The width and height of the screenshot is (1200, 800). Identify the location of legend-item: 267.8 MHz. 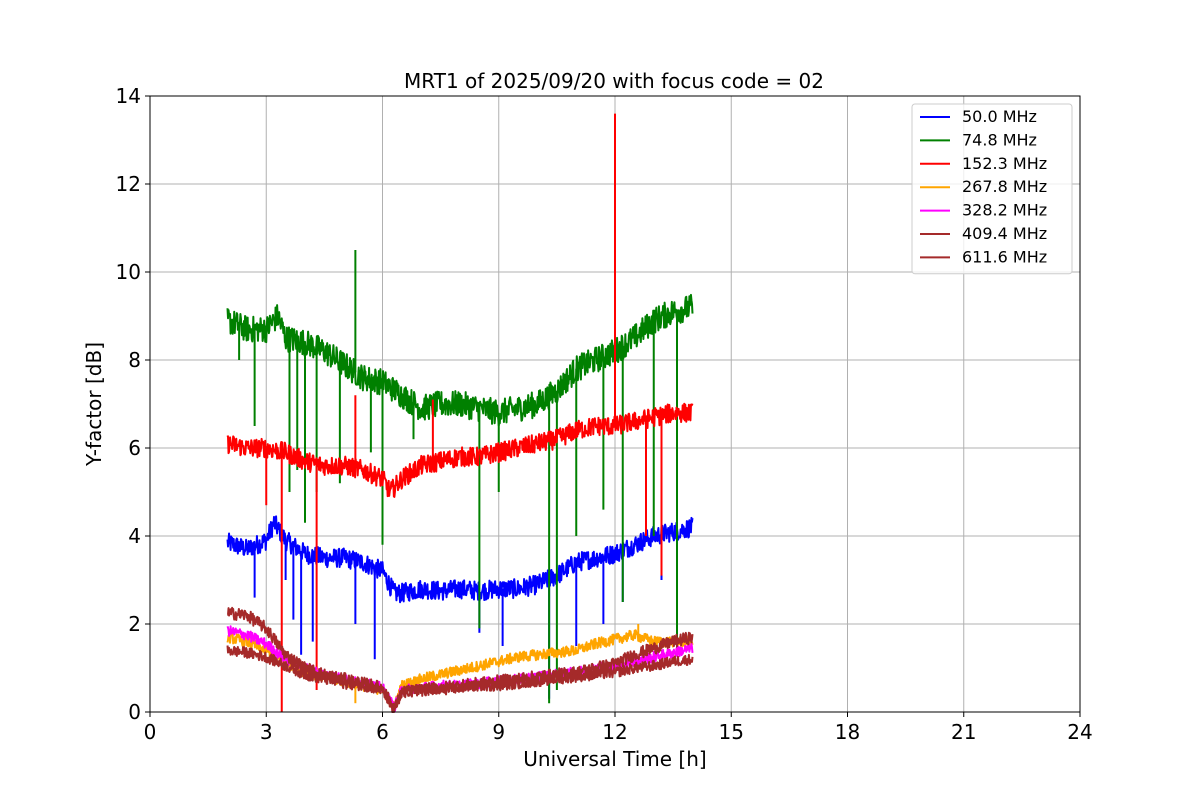
(983, 186).